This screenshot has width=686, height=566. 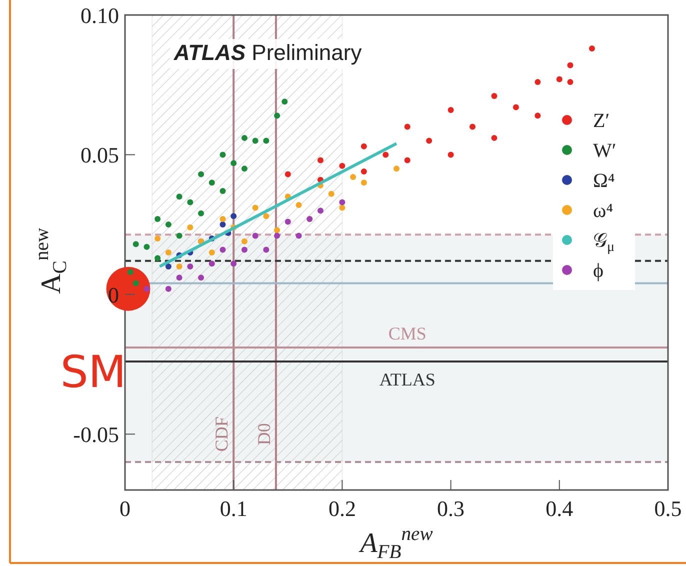 What do you see at coordinates (601, 121) in the screenshot?
I see `legend-label: Z′` at bounding box center [601, 121].